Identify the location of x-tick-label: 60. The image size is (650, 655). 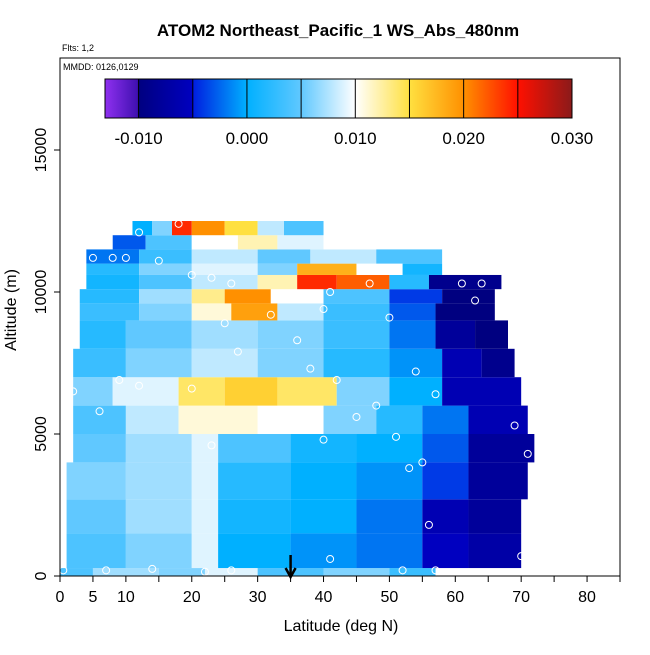
(455, 597).